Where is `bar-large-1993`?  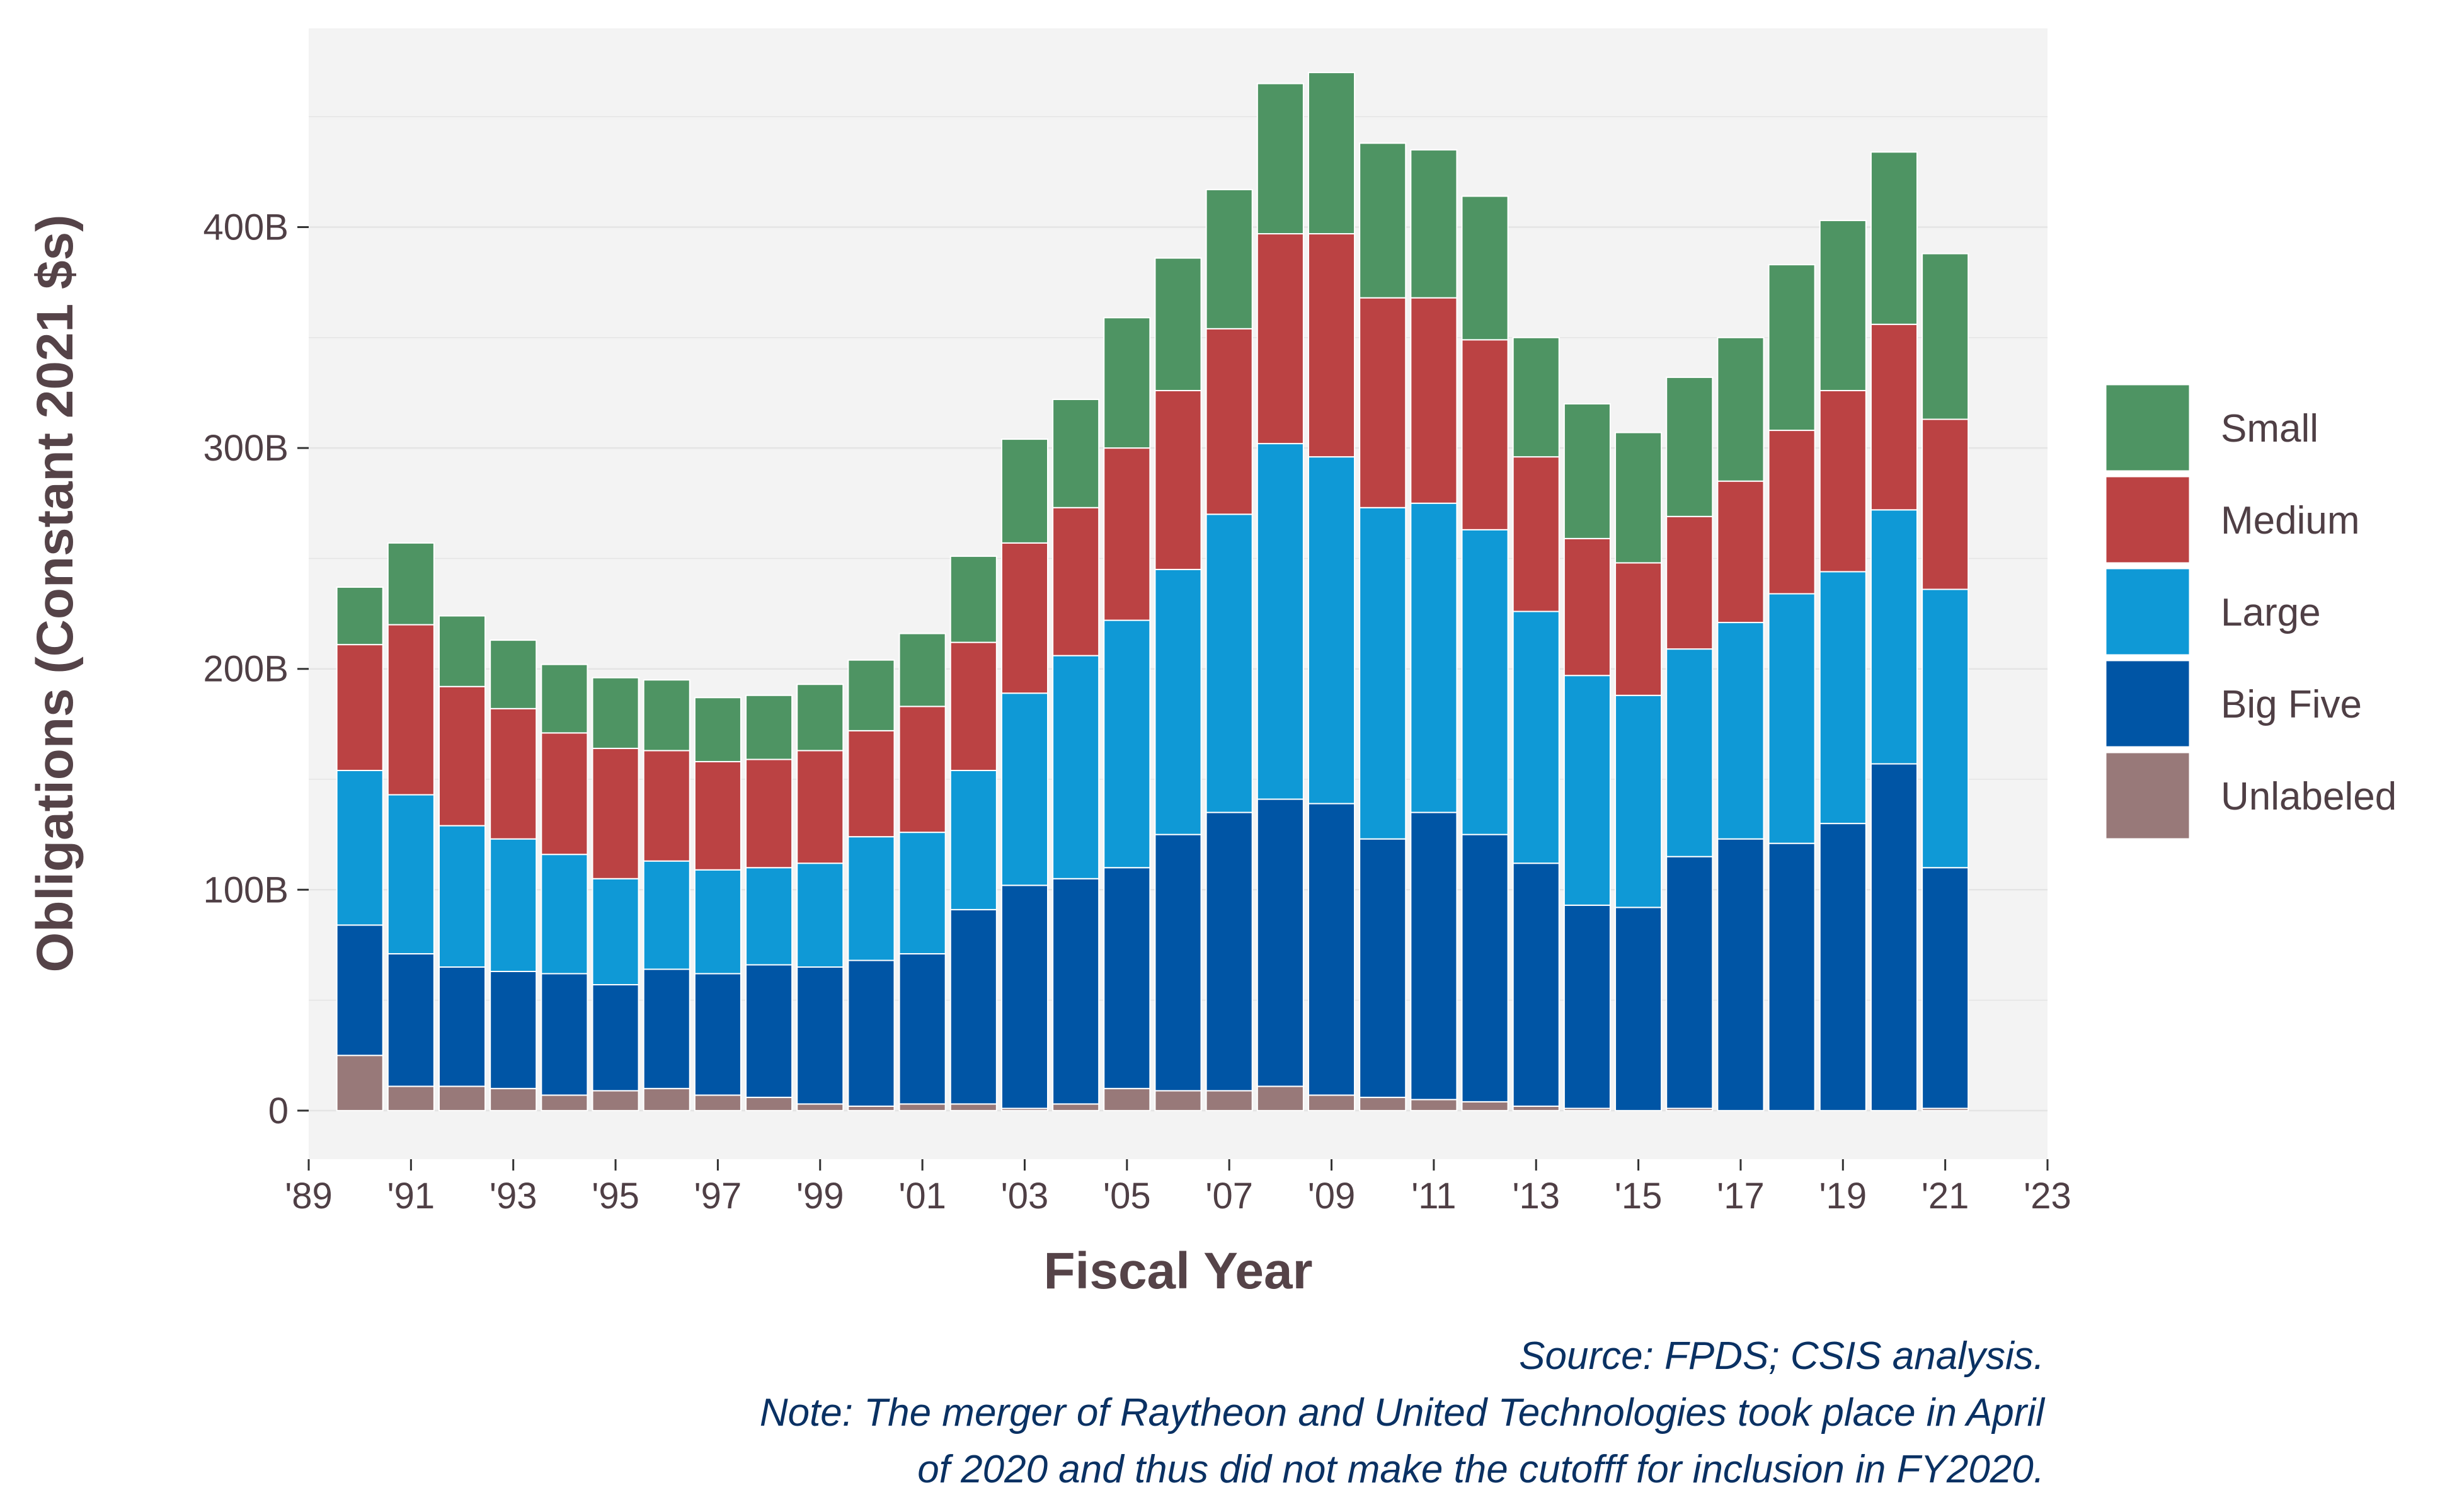
bar-large-1993 is located at coordinates (513, 905).